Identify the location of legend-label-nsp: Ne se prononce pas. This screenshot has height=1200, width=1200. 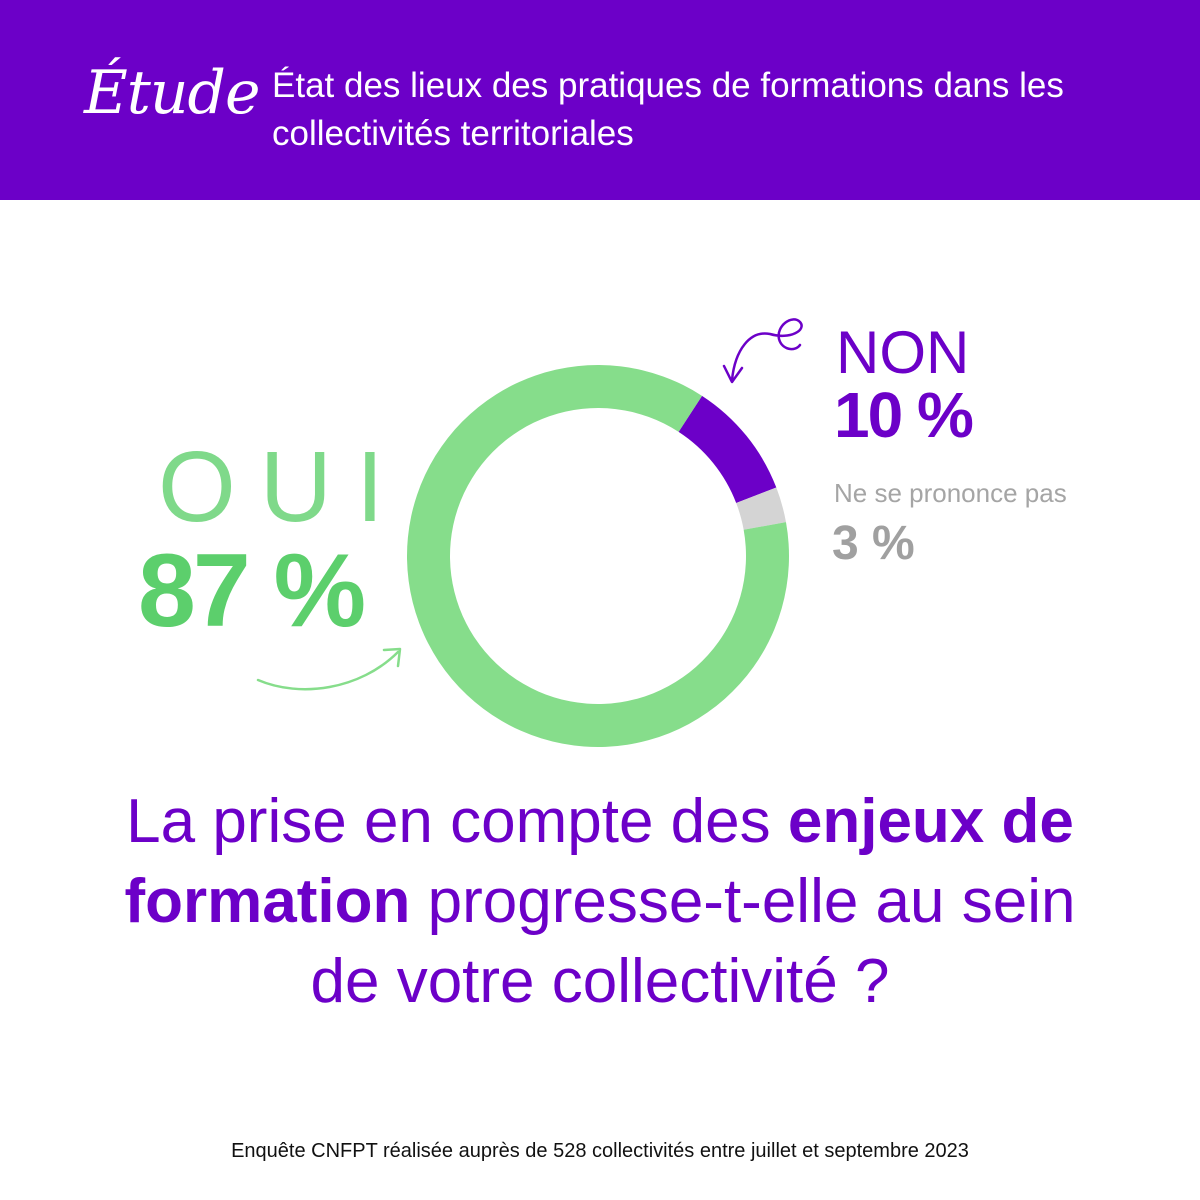
(950, 493).